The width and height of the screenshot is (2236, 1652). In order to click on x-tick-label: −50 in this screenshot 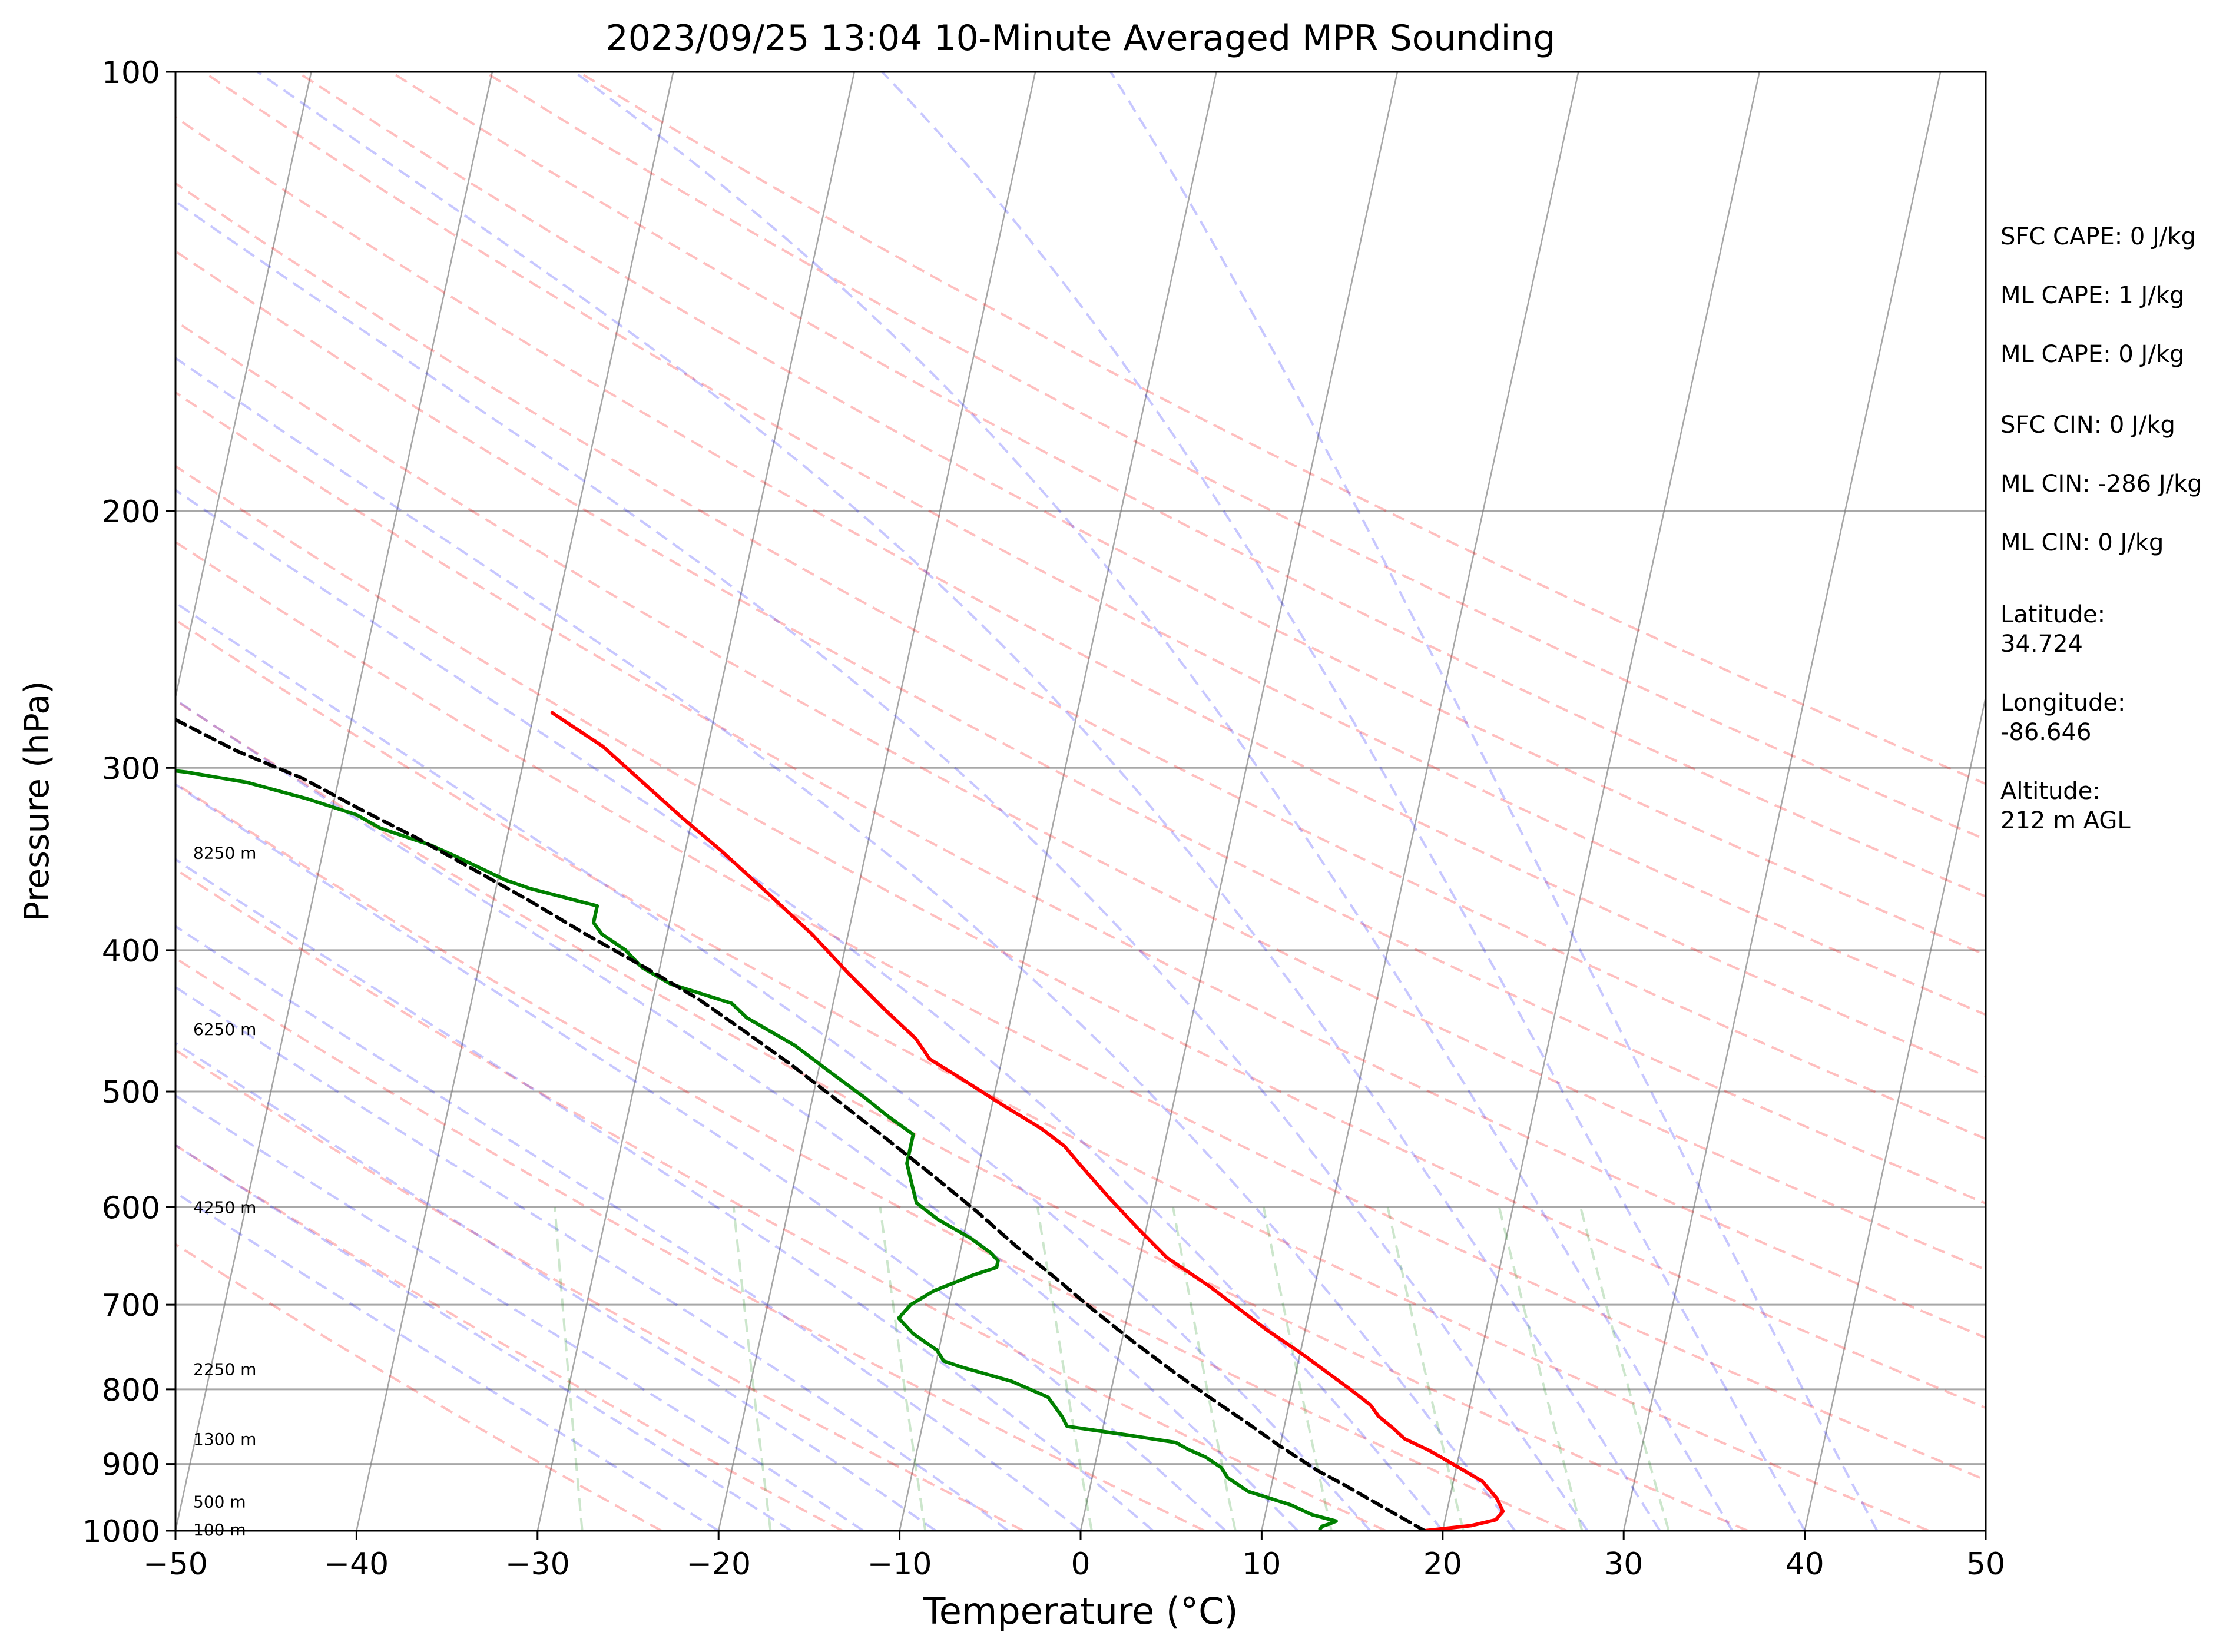, I will do `click(176, 1564)`.